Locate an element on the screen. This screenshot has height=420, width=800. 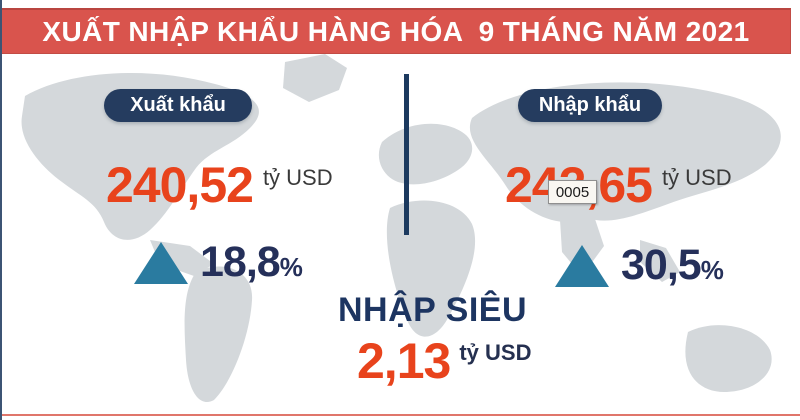
import-badge: Nhập khẩu is located at coordinates (590, 105).